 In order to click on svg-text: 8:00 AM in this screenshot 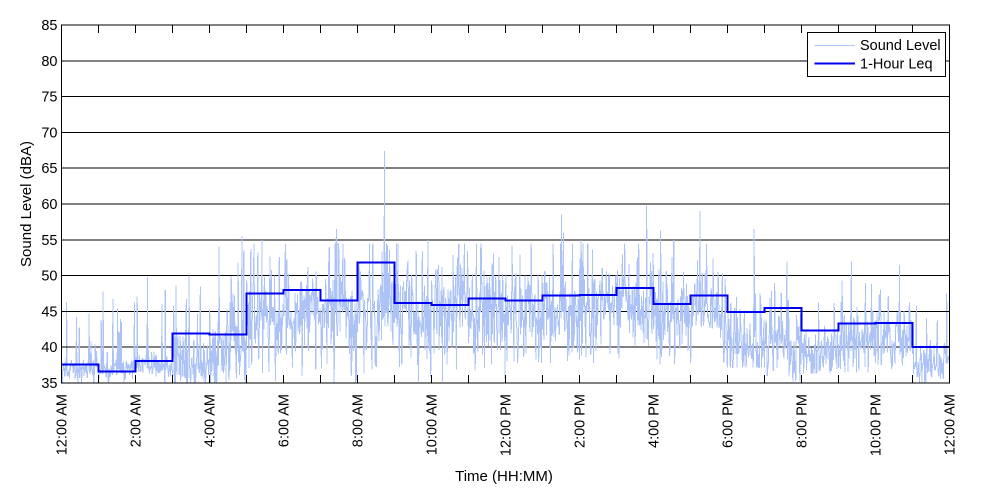, I will do `click(359, 420)`.